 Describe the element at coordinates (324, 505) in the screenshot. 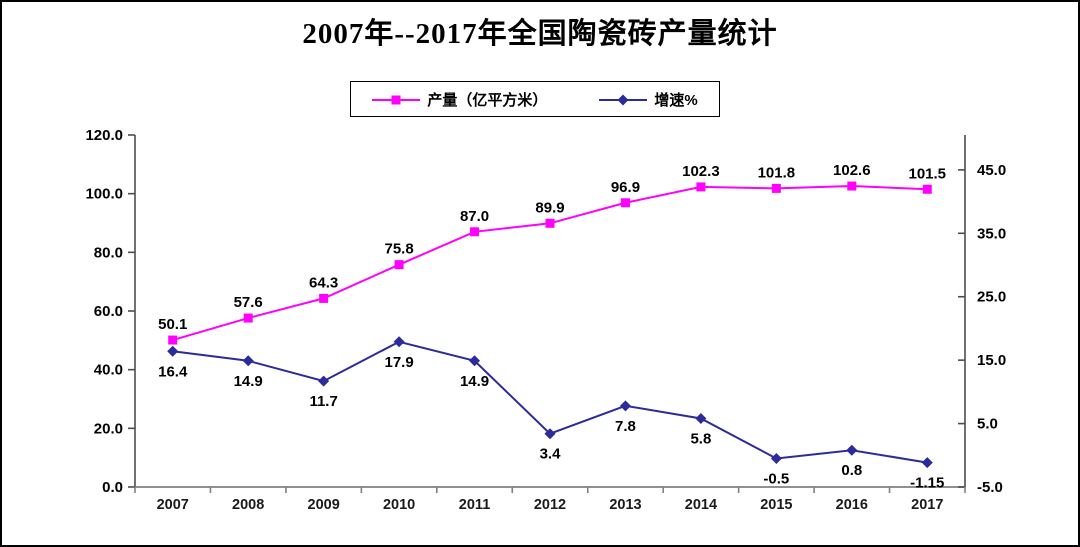

I see `x-axis-category-label: 2009` at that location.